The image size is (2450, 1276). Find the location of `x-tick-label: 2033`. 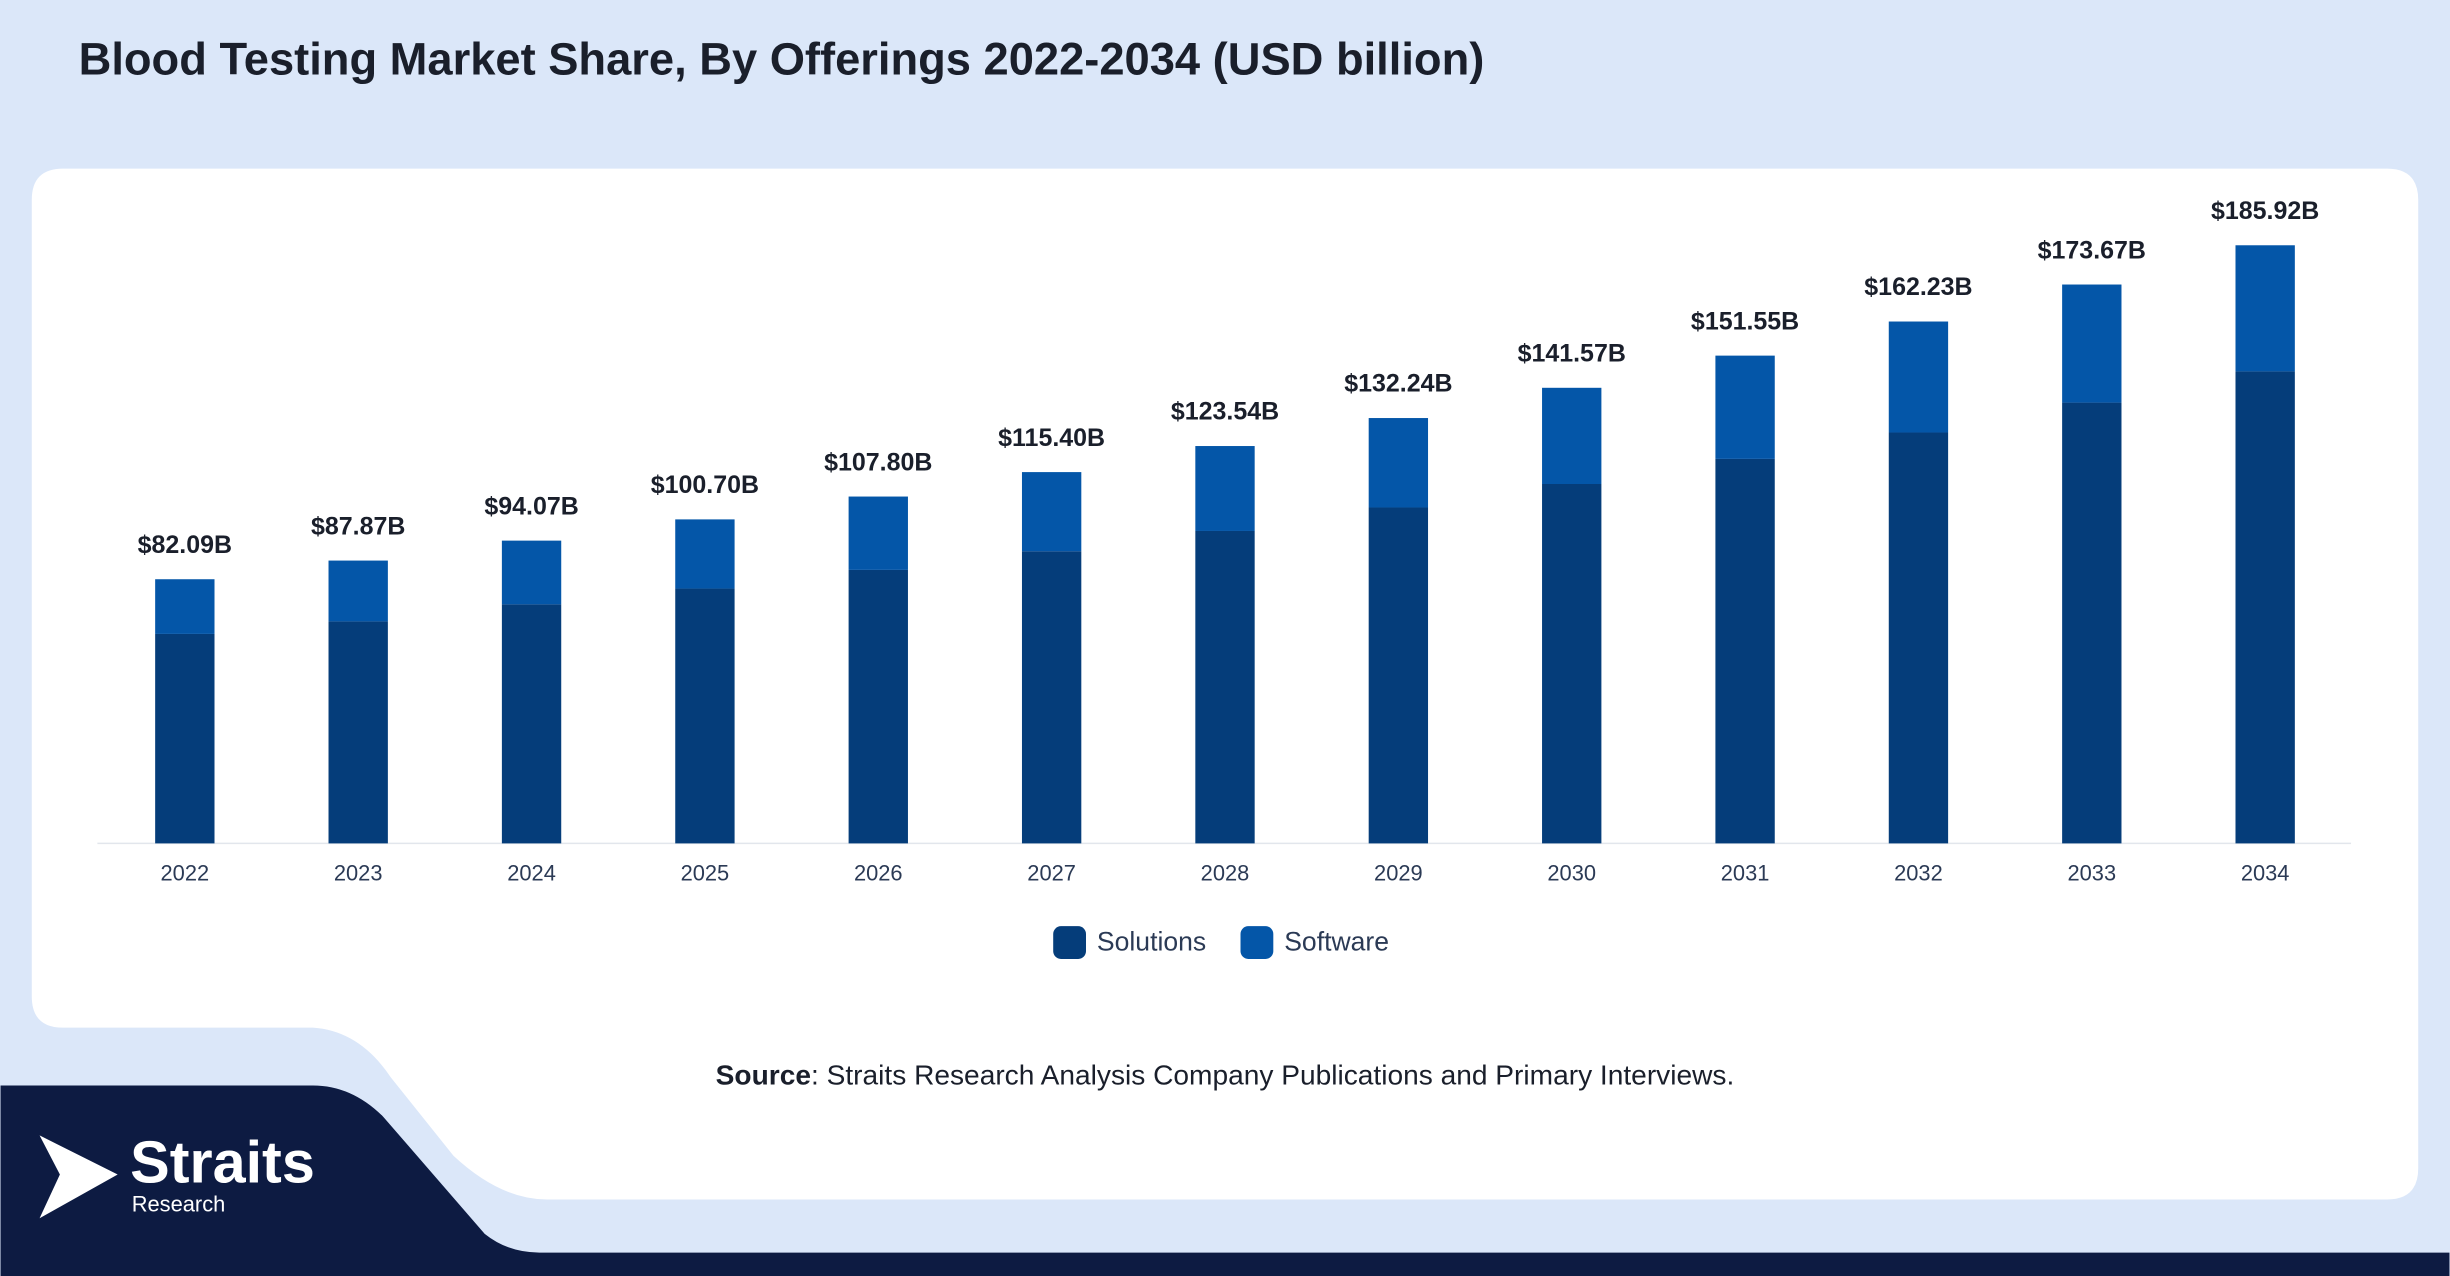

x-tick-label: 2033 is located at coordinates (2091, 872).